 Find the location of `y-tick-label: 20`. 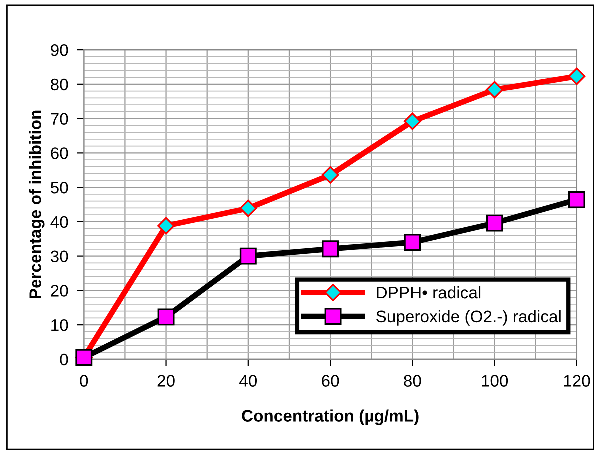

y-tick-label: 20 is located at coordinates (59, 291).